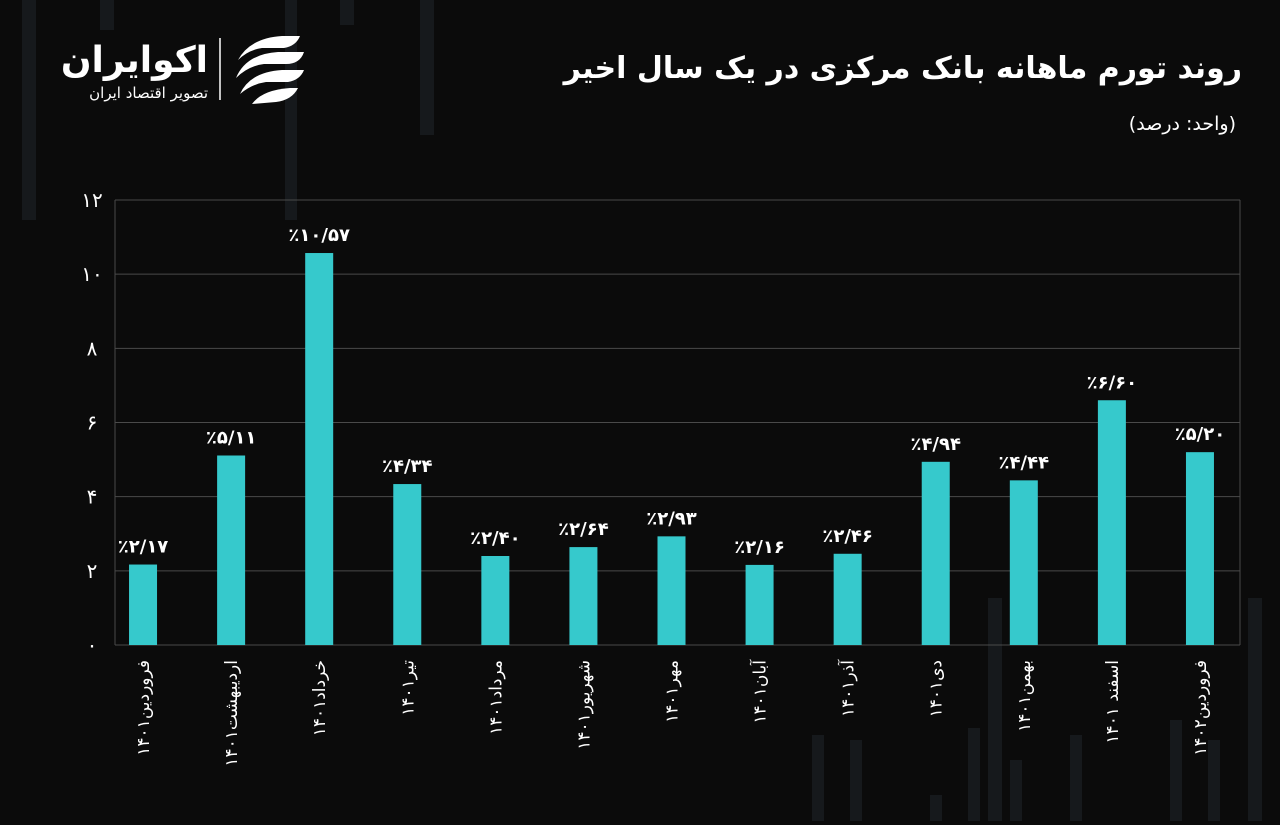  What do you see at coordinates (231, 438) in the screenshot?
I see `data-label: ٪۵/۱۱` at bounding box center [231, 438].